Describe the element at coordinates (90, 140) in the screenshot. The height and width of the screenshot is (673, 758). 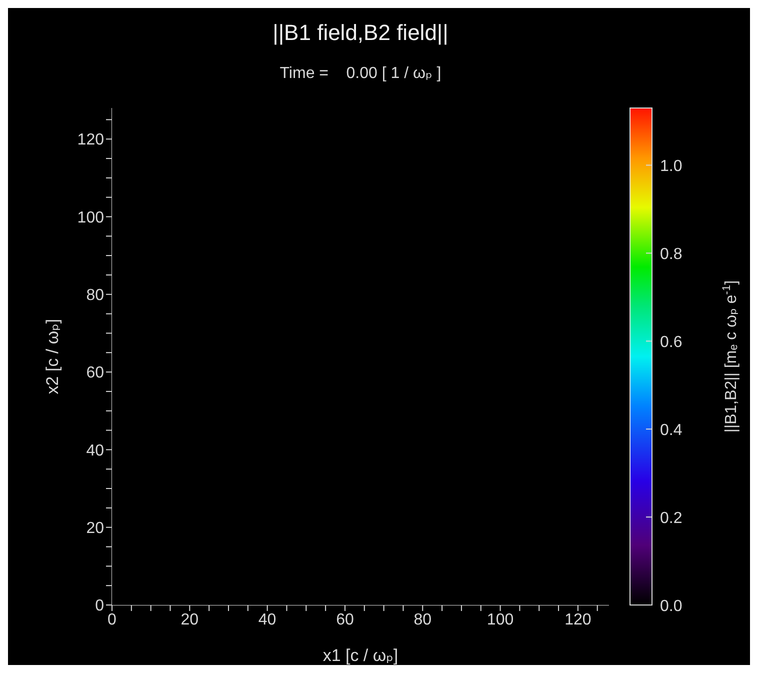
I see `y-tick-label: 120` at that location.